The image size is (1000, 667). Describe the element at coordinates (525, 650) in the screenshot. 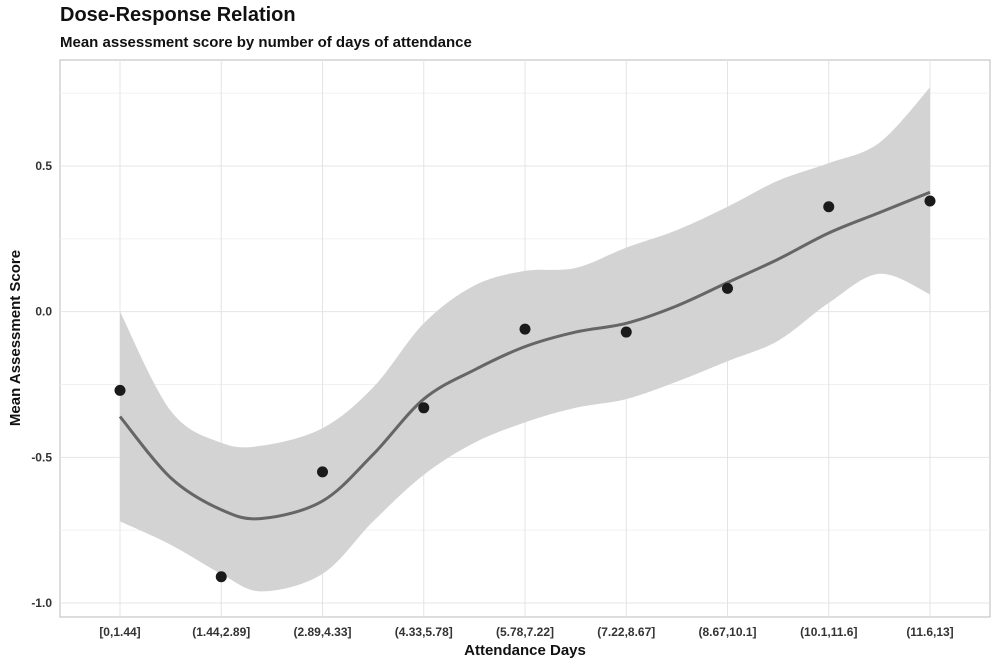

I see `x-axis-title: Attendance Days` at that location.